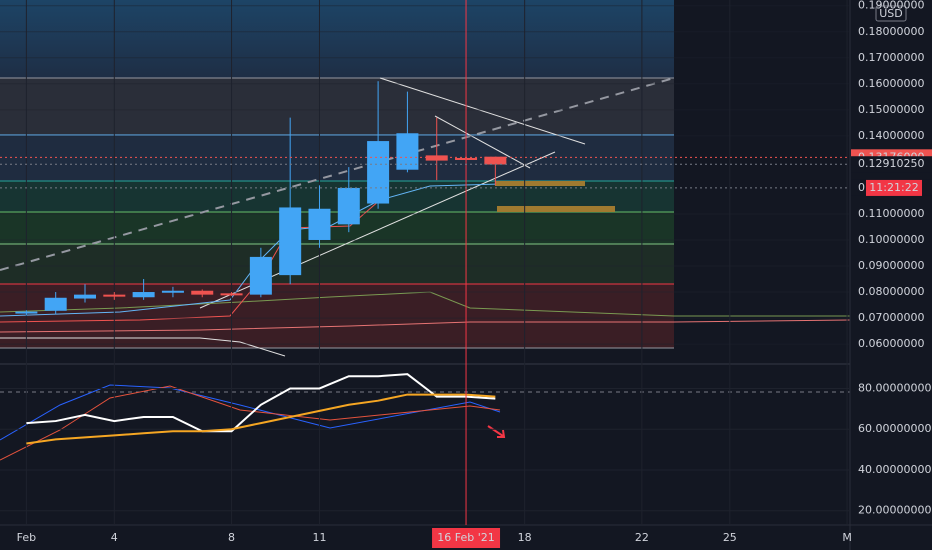  I want to click on currency-box, so click(891, 13).